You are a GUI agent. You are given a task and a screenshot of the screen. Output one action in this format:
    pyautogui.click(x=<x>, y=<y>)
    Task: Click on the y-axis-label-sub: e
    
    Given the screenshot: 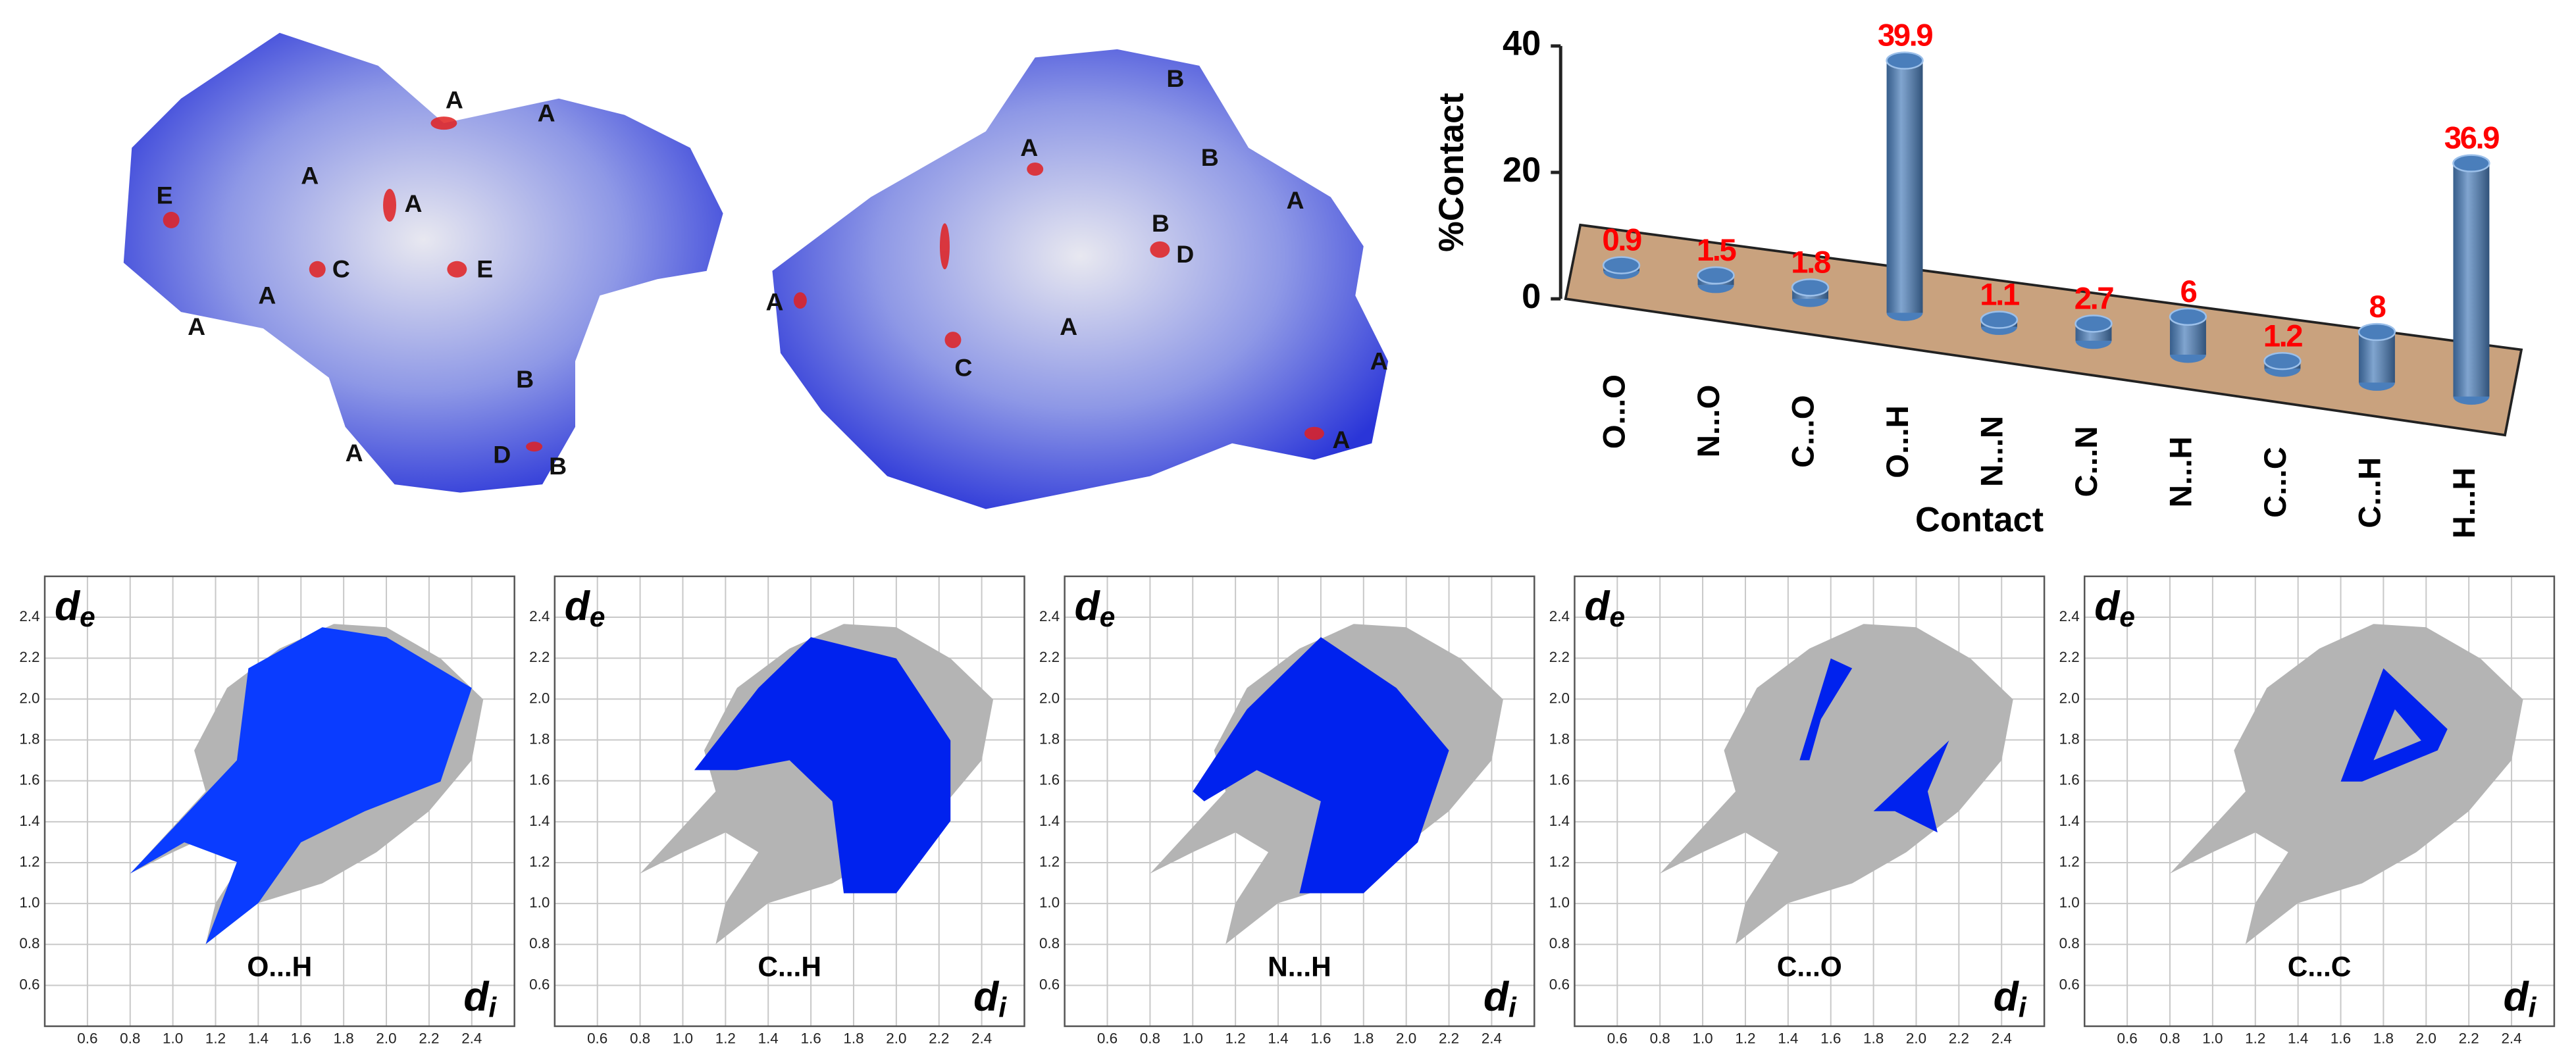 What is the action you would take?
    pyautogui.click(x=87, y=616)
    